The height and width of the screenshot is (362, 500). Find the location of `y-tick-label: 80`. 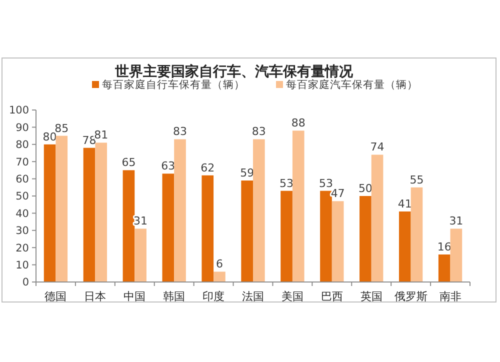

y-tick-label: 80 is located at coordinates (22, 145).